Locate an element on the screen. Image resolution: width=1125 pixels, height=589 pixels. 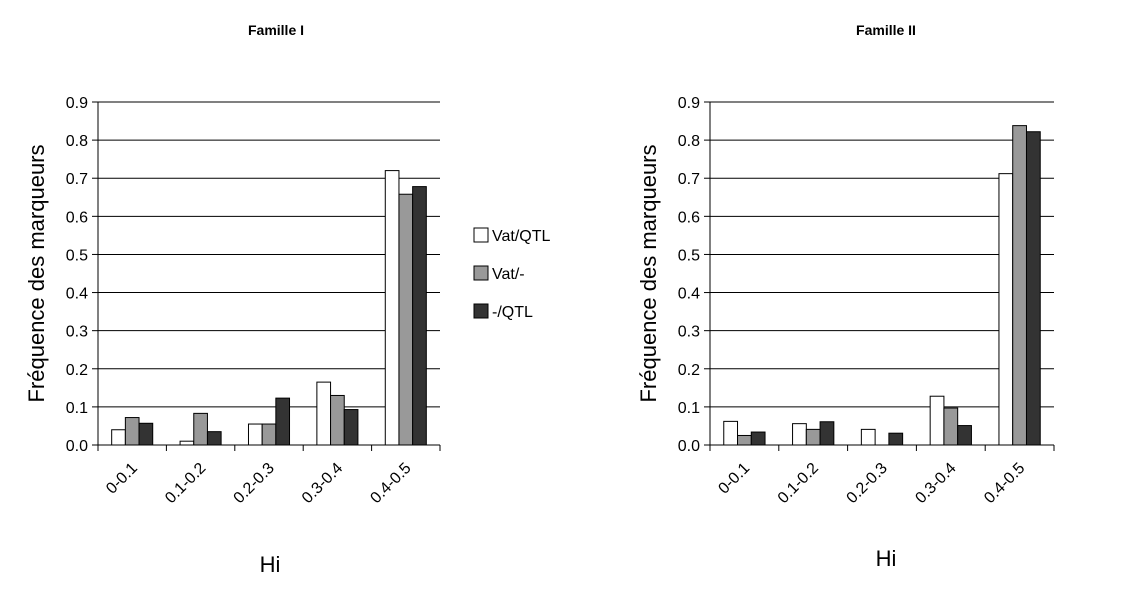
bar-Vat/--0.2-0.3 is located at coordinates (269, 434).